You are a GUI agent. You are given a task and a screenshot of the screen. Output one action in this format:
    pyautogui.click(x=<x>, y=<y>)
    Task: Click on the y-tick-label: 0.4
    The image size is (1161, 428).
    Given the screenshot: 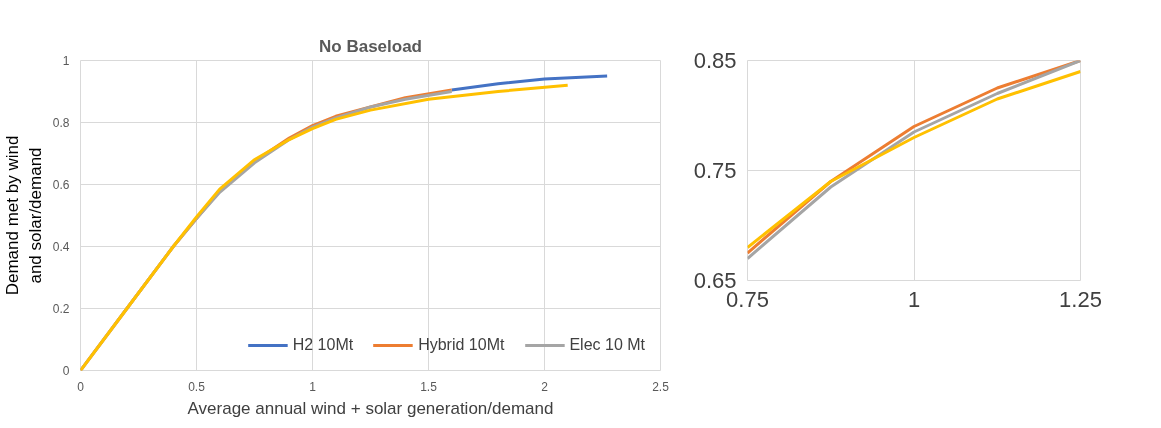 What is the action you would take?
    pyautogui.click(x=61, y=247)
    